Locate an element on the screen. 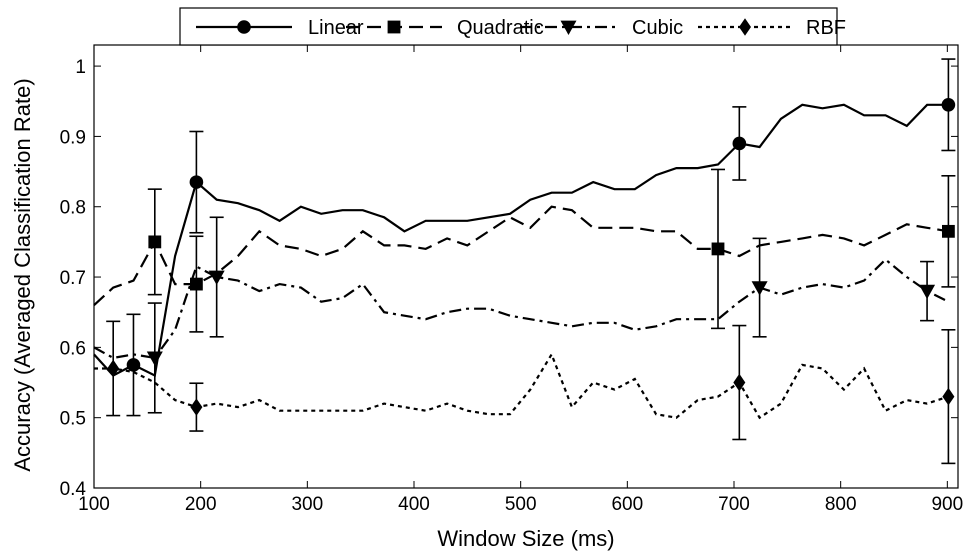  y-tick-label: 0.7 is located at coordinates (73, 278).